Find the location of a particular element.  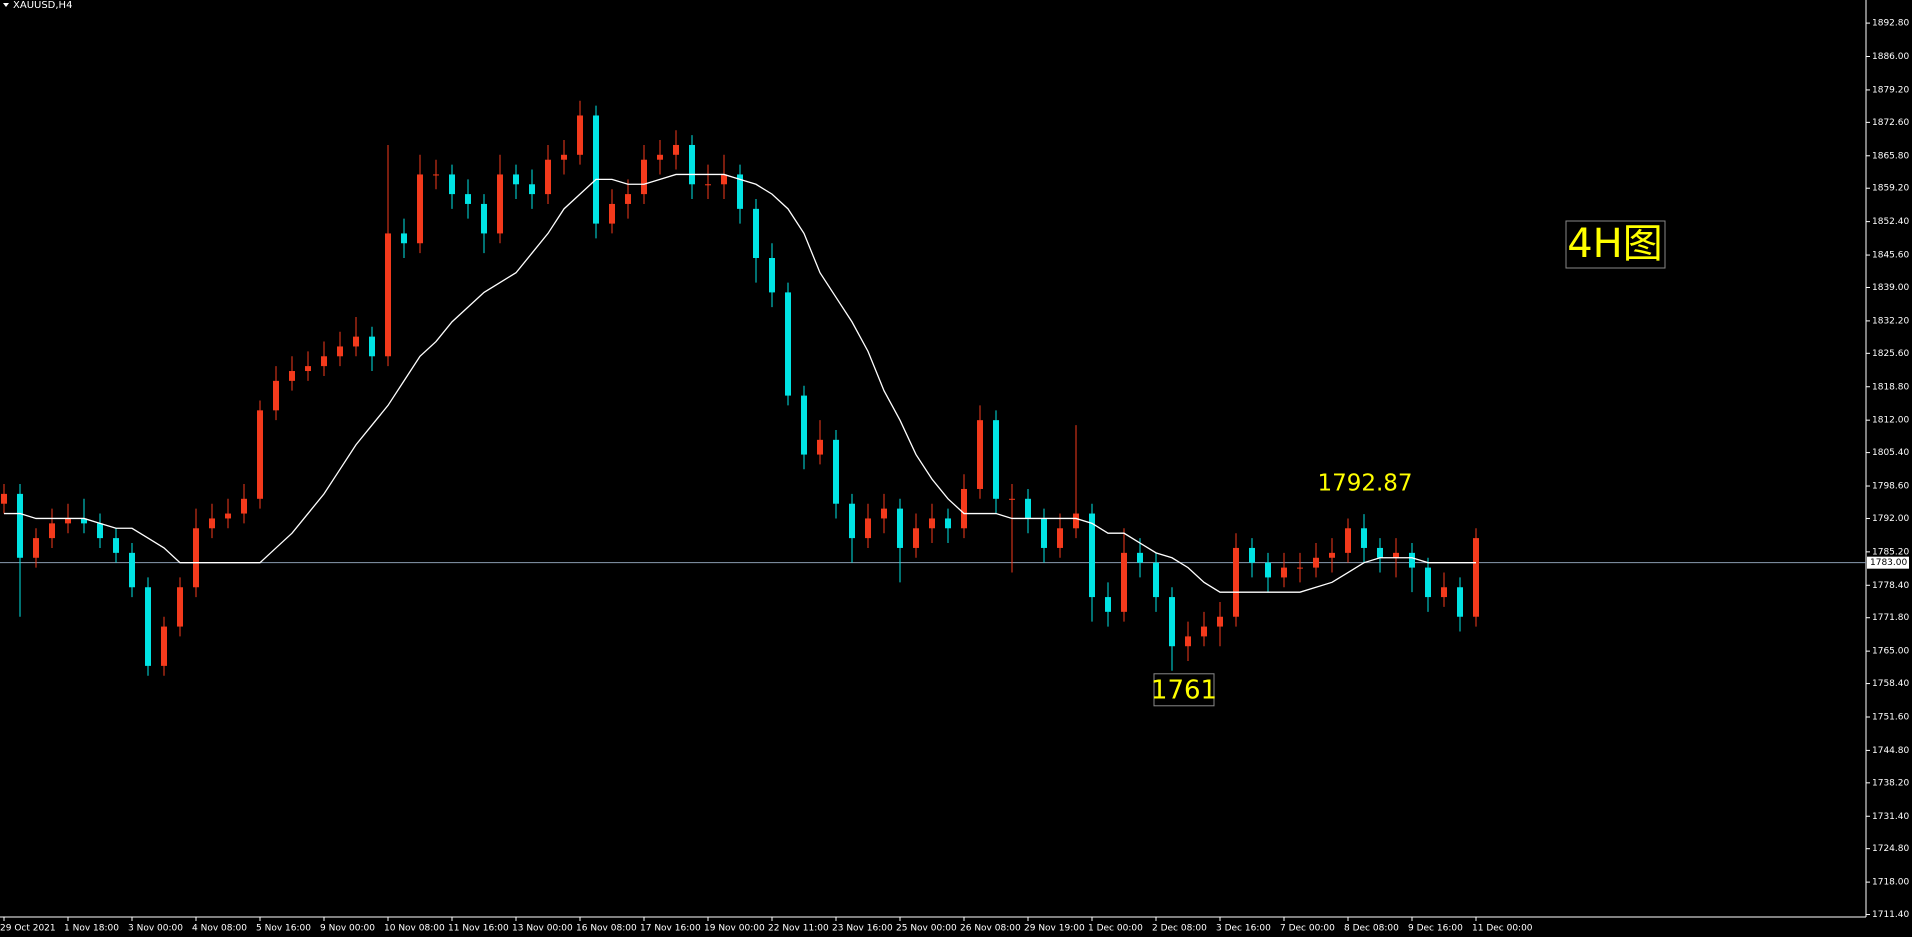

x-tick-label: 22 Nov 11:00 is located at coordinates (798, 929).